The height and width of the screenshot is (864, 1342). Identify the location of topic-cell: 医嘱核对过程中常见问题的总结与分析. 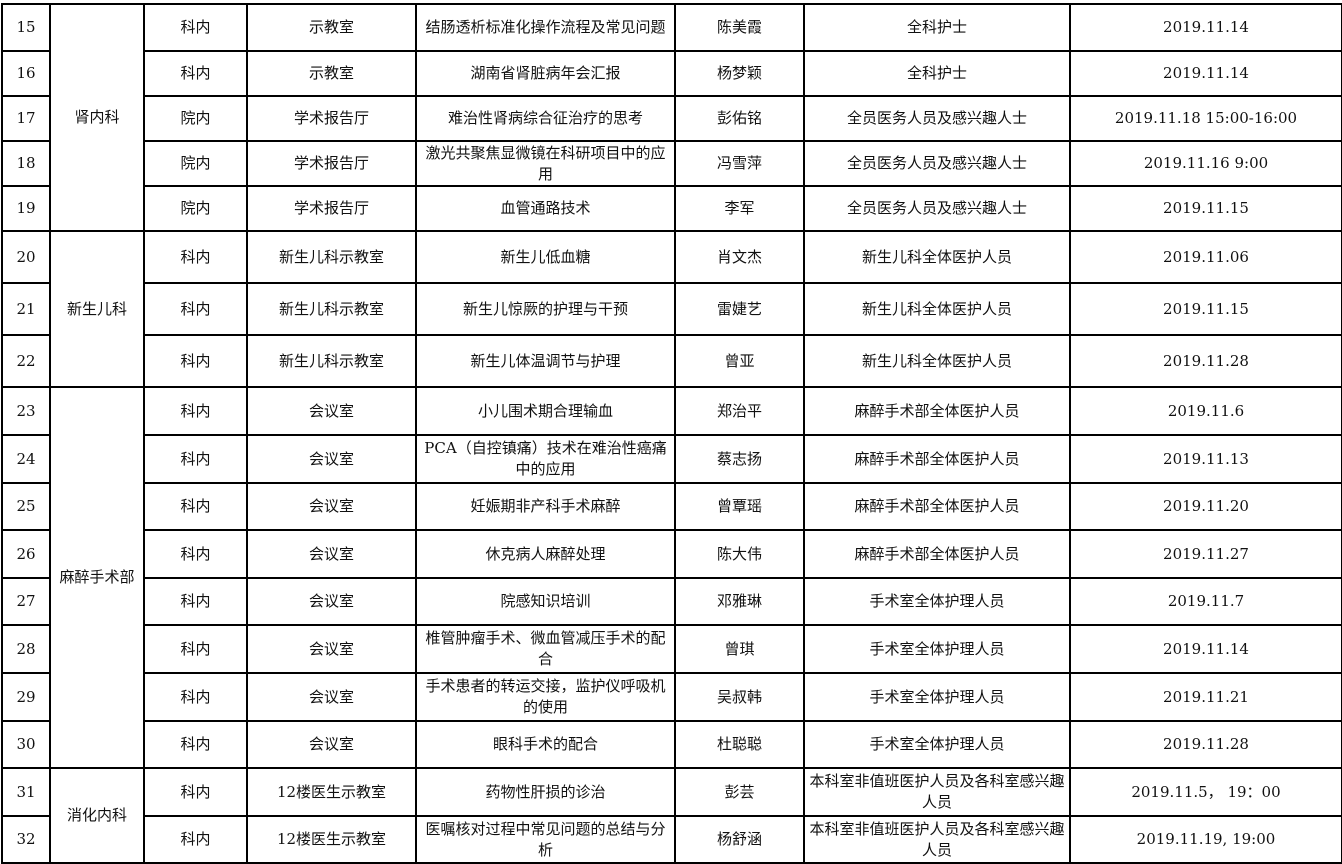
(545, 839).